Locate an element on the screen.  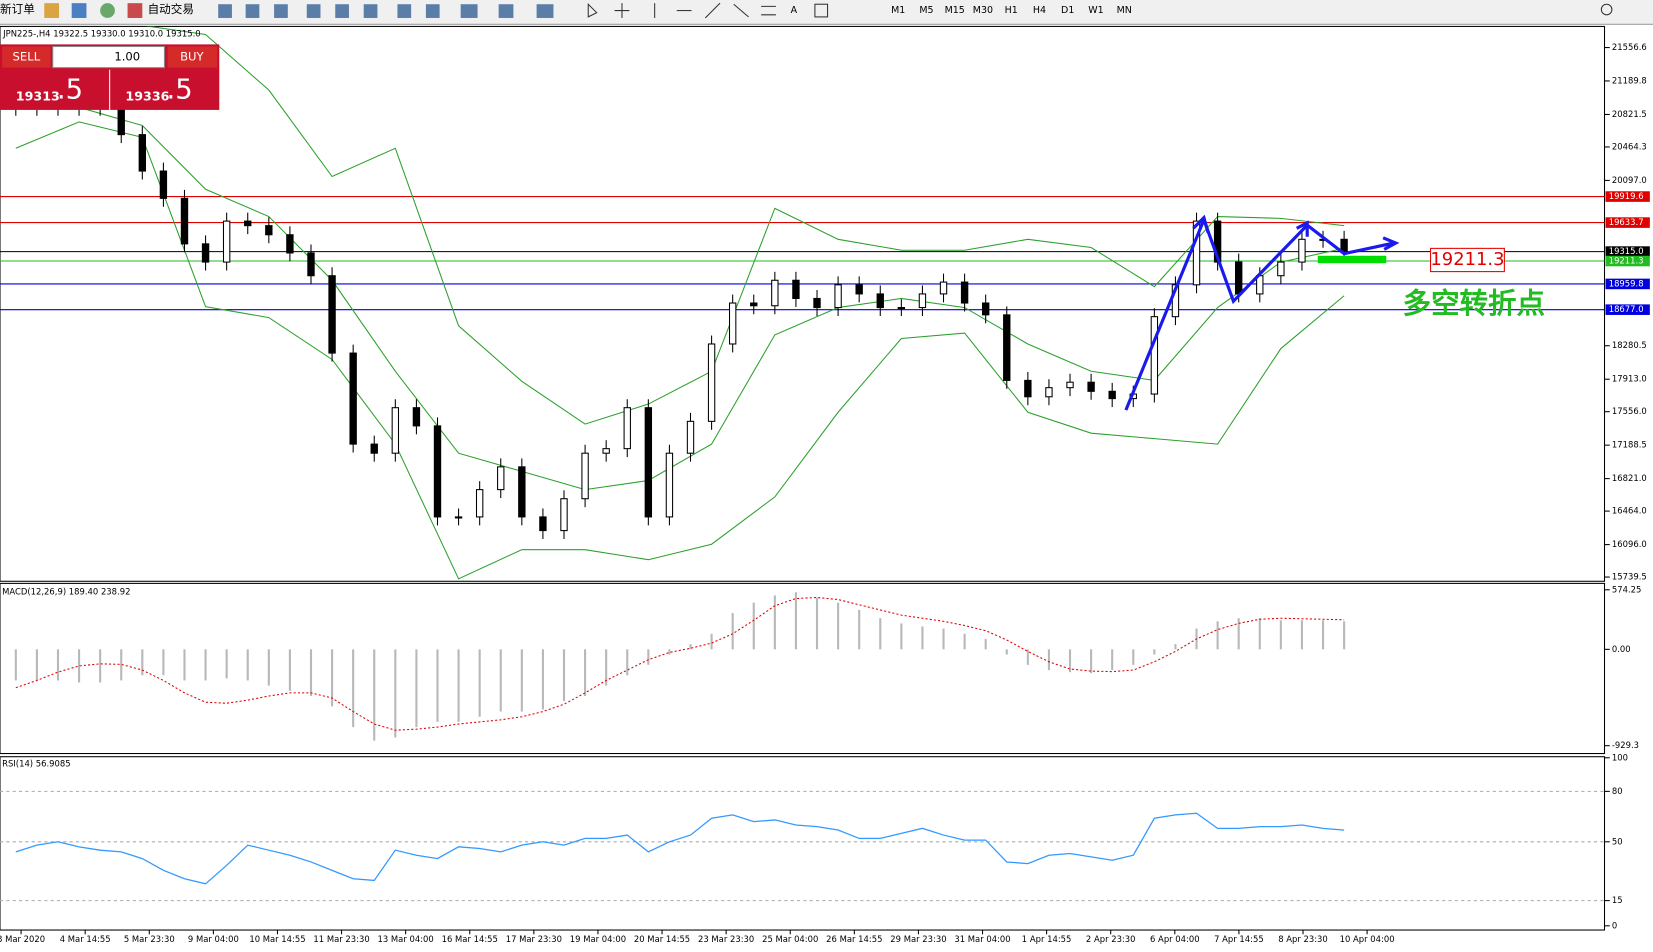
auto-trading: 自动交易 is located at coordinates (171, 9).